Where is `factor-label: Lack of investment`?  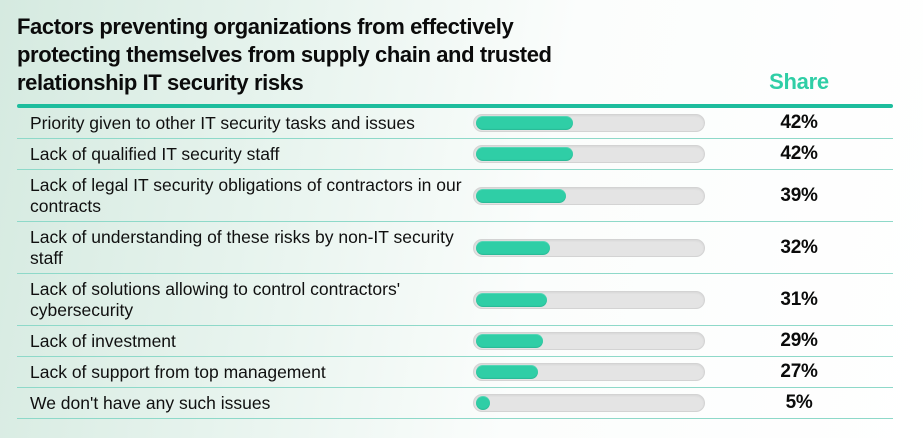 factor-label: Lack of investment is located at coordinates (103, 340).